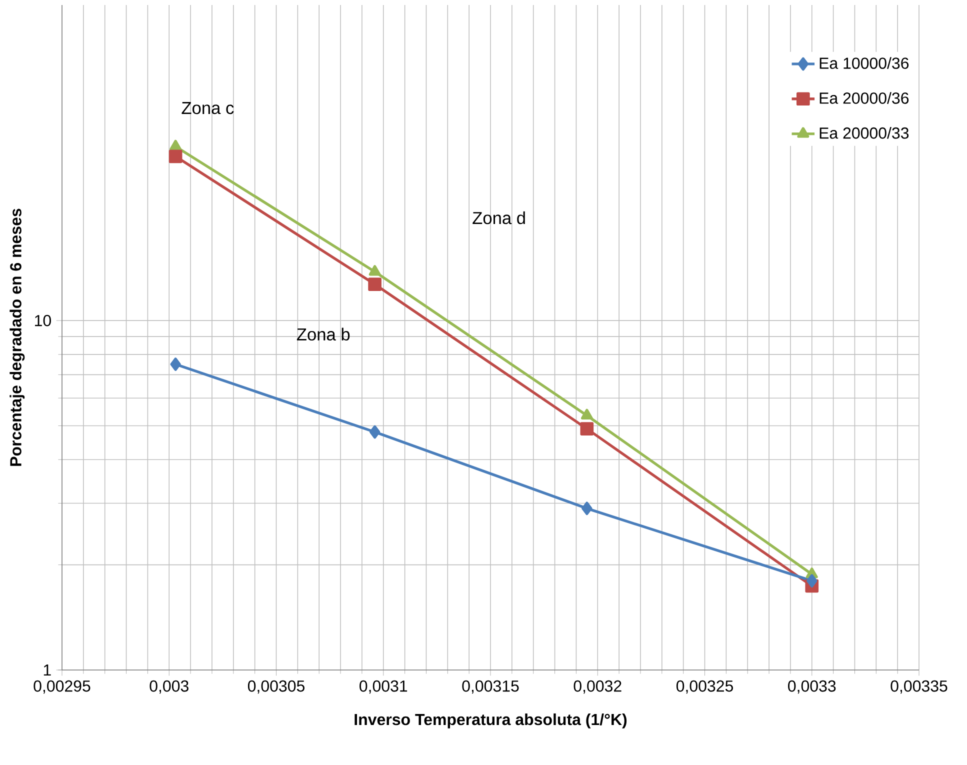 This screenshot has height=765, width=967. I want to click on legend-label: Ea 20000/33, so click(864, 133).